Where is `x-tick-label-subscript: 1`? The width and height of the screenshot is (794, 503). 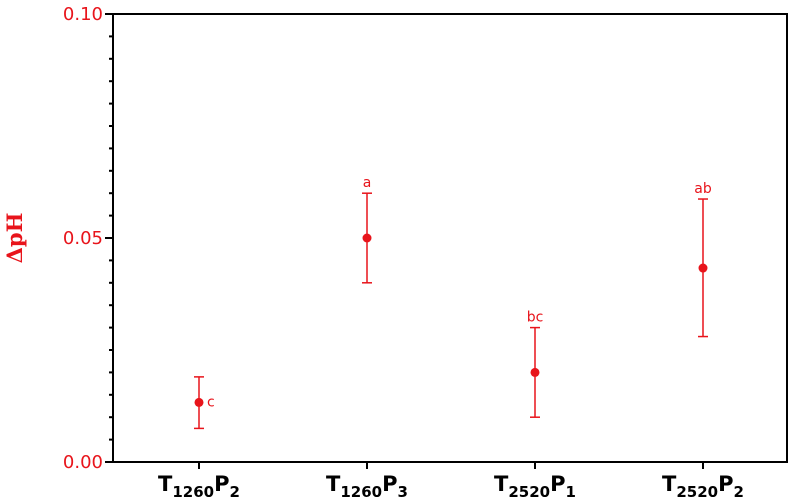 x-tick-label-subscript: 1 is located at coordinates (571, 492).